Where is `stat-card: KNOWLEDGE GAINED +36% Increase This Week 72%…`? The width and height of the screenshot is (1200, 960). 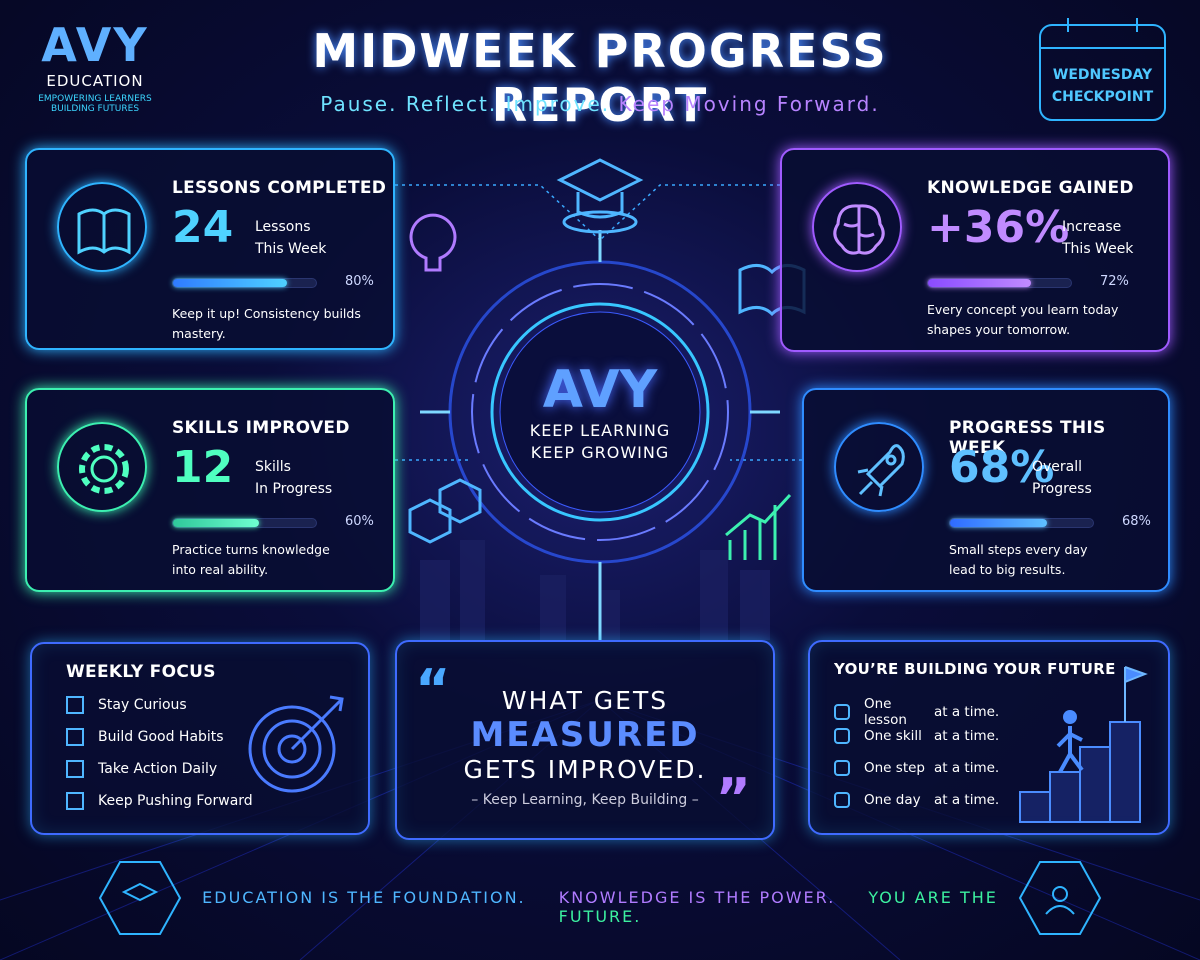 stat-card: KNOWLEDGE GAINED +36% Increase This Week 72%… is located at coordinates (975, 250).